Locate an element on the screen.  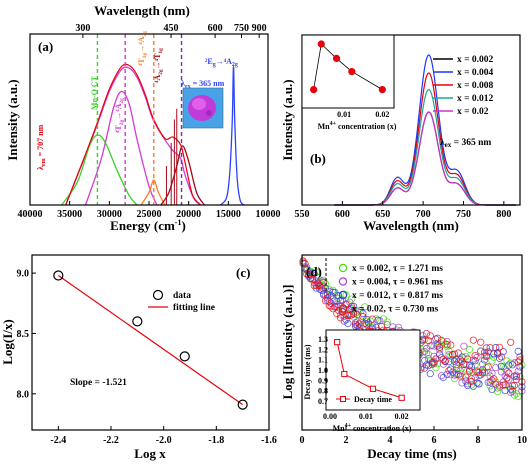
panel-d-inset-xlabel: Mn4+ concentration (x) is located at coordinates (372, 428).